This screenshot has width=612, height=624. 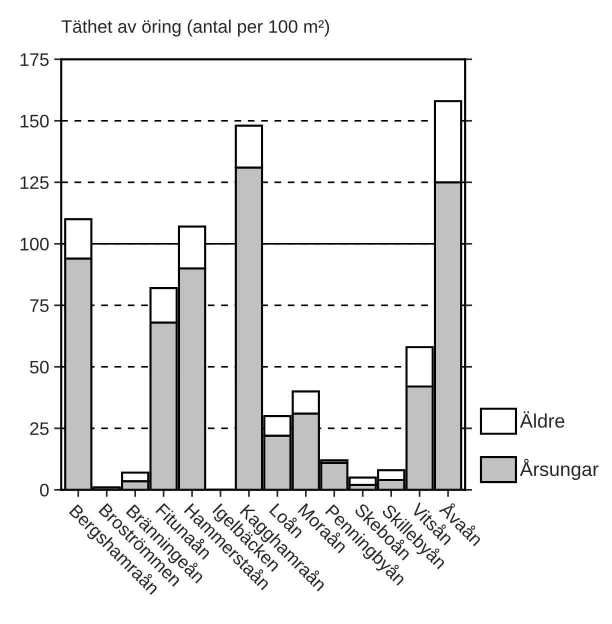 What do you see at coordinates (39, 429) in the screenshot?
I see `y-tick-label: 25` at bounding box center [39, 429].